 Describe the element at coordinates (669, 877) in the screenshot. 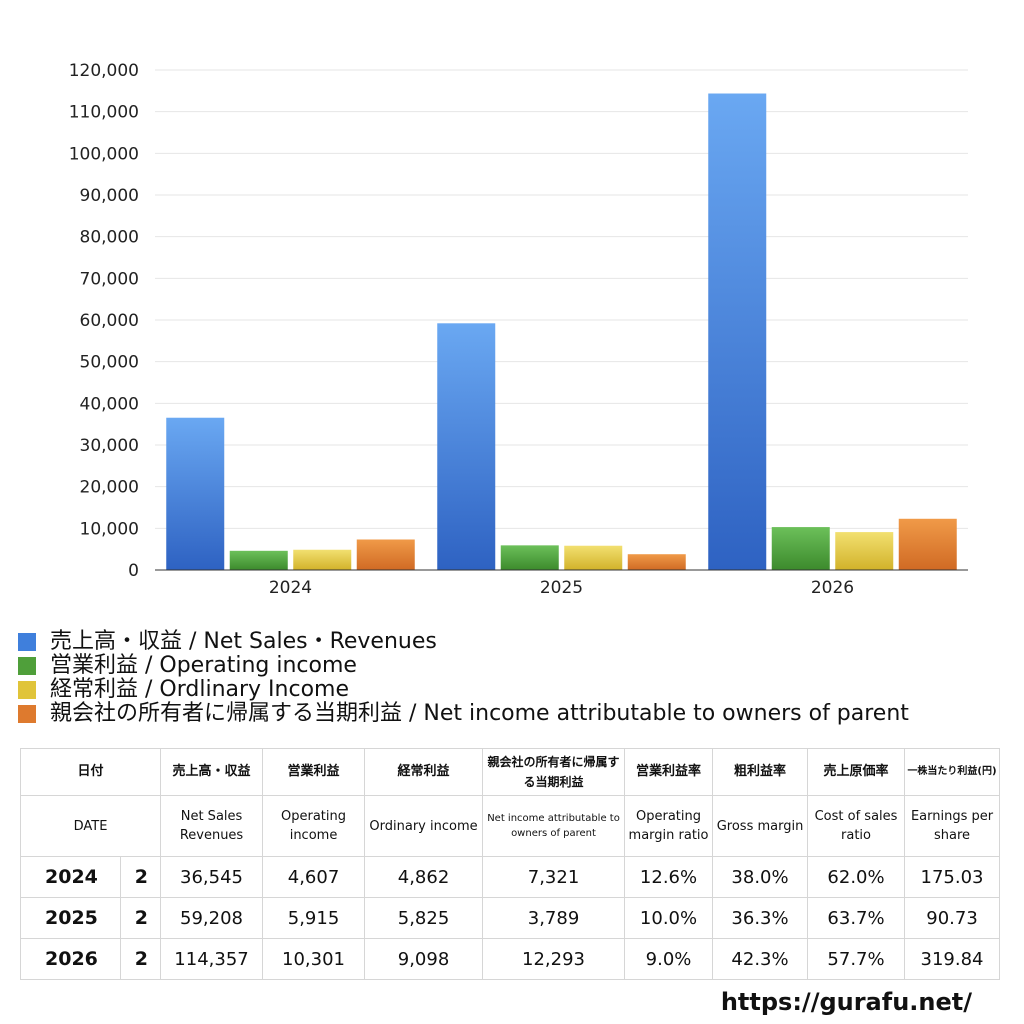

I see `cell-operating-margin: 12.6%` at that location.